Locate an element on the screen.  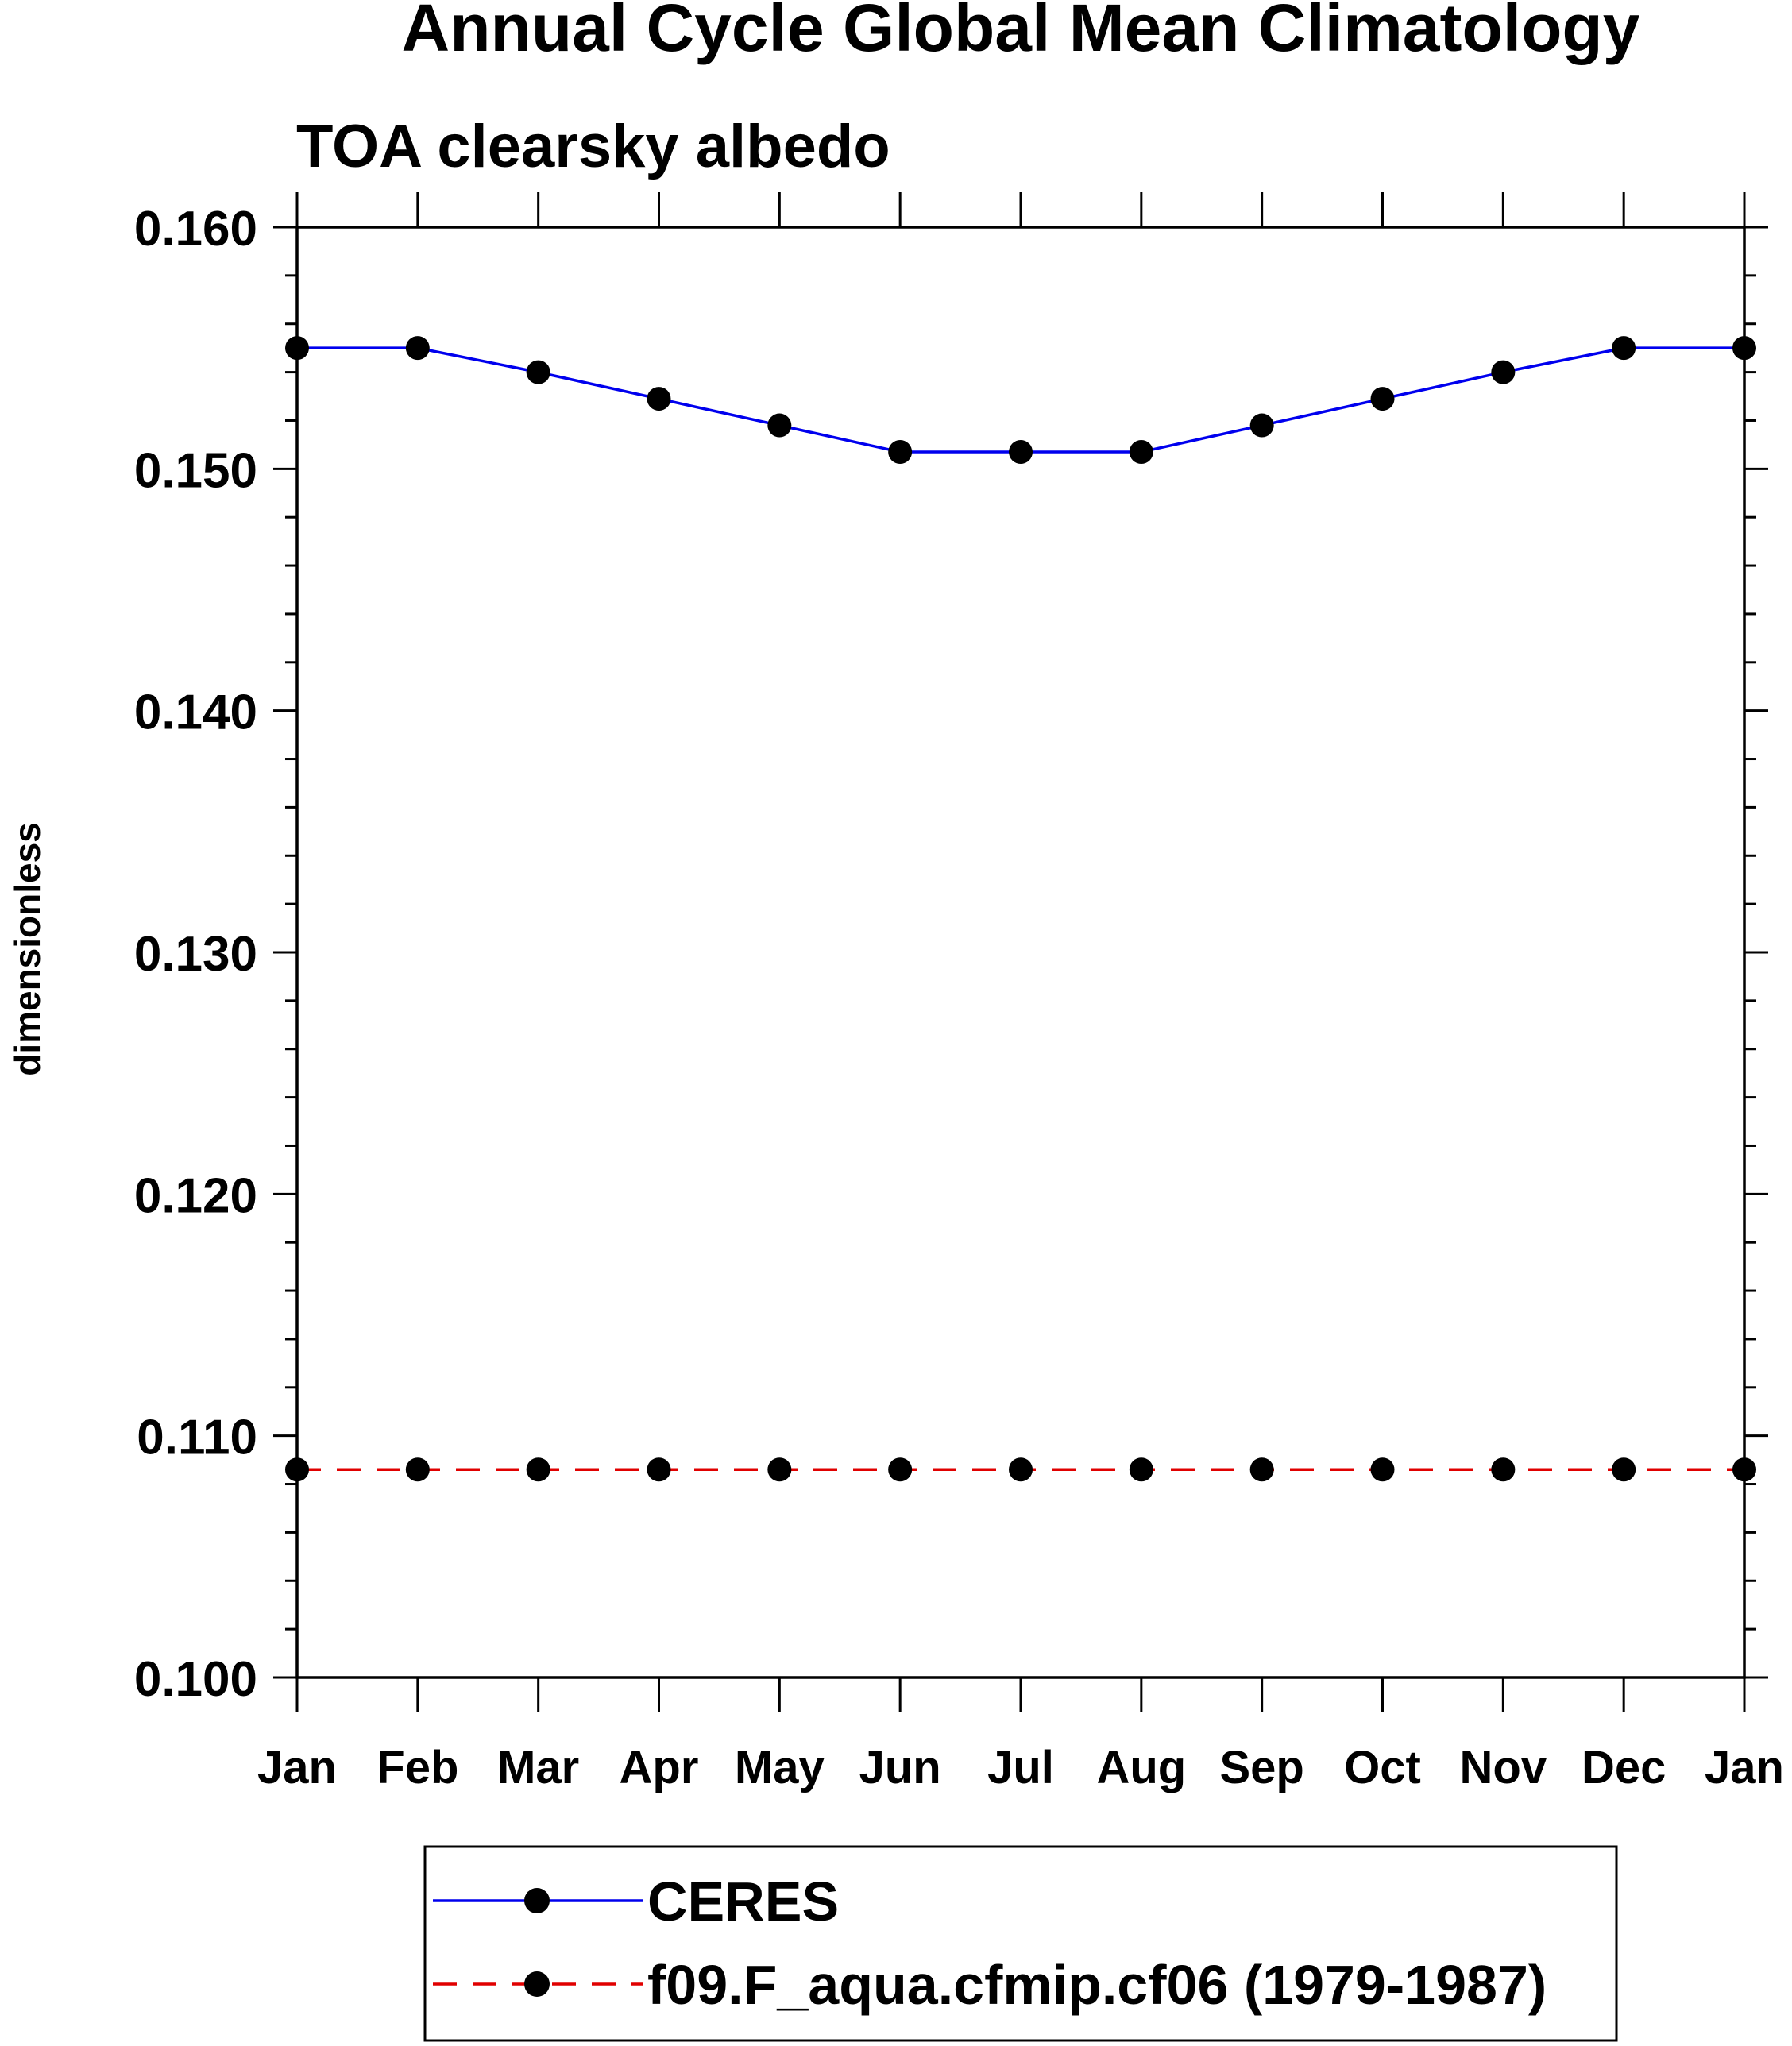
y-tick-label: 0.130 is located at coordinates (195, 954).